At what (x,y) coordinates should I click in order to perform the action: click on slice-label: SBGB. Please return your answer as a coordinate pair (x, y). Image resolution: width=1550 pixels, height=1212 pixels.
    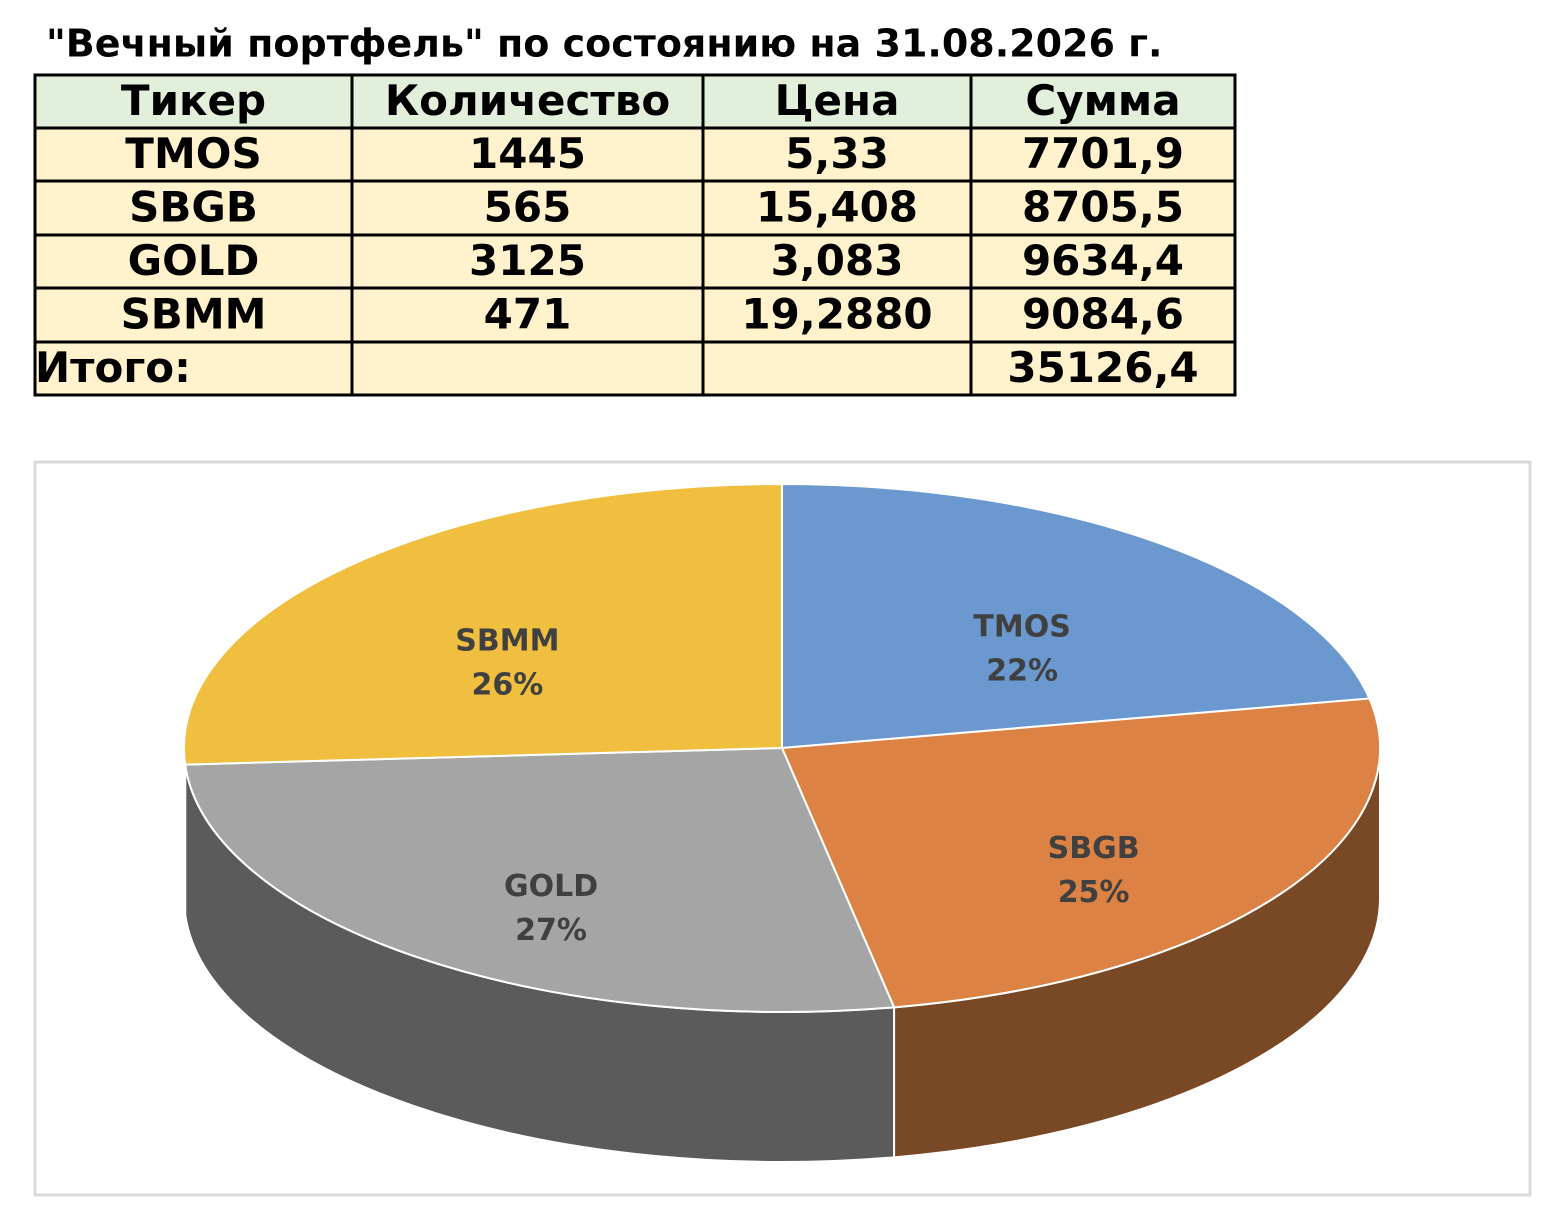
    Looking at the image, I should click on (1094, 848).